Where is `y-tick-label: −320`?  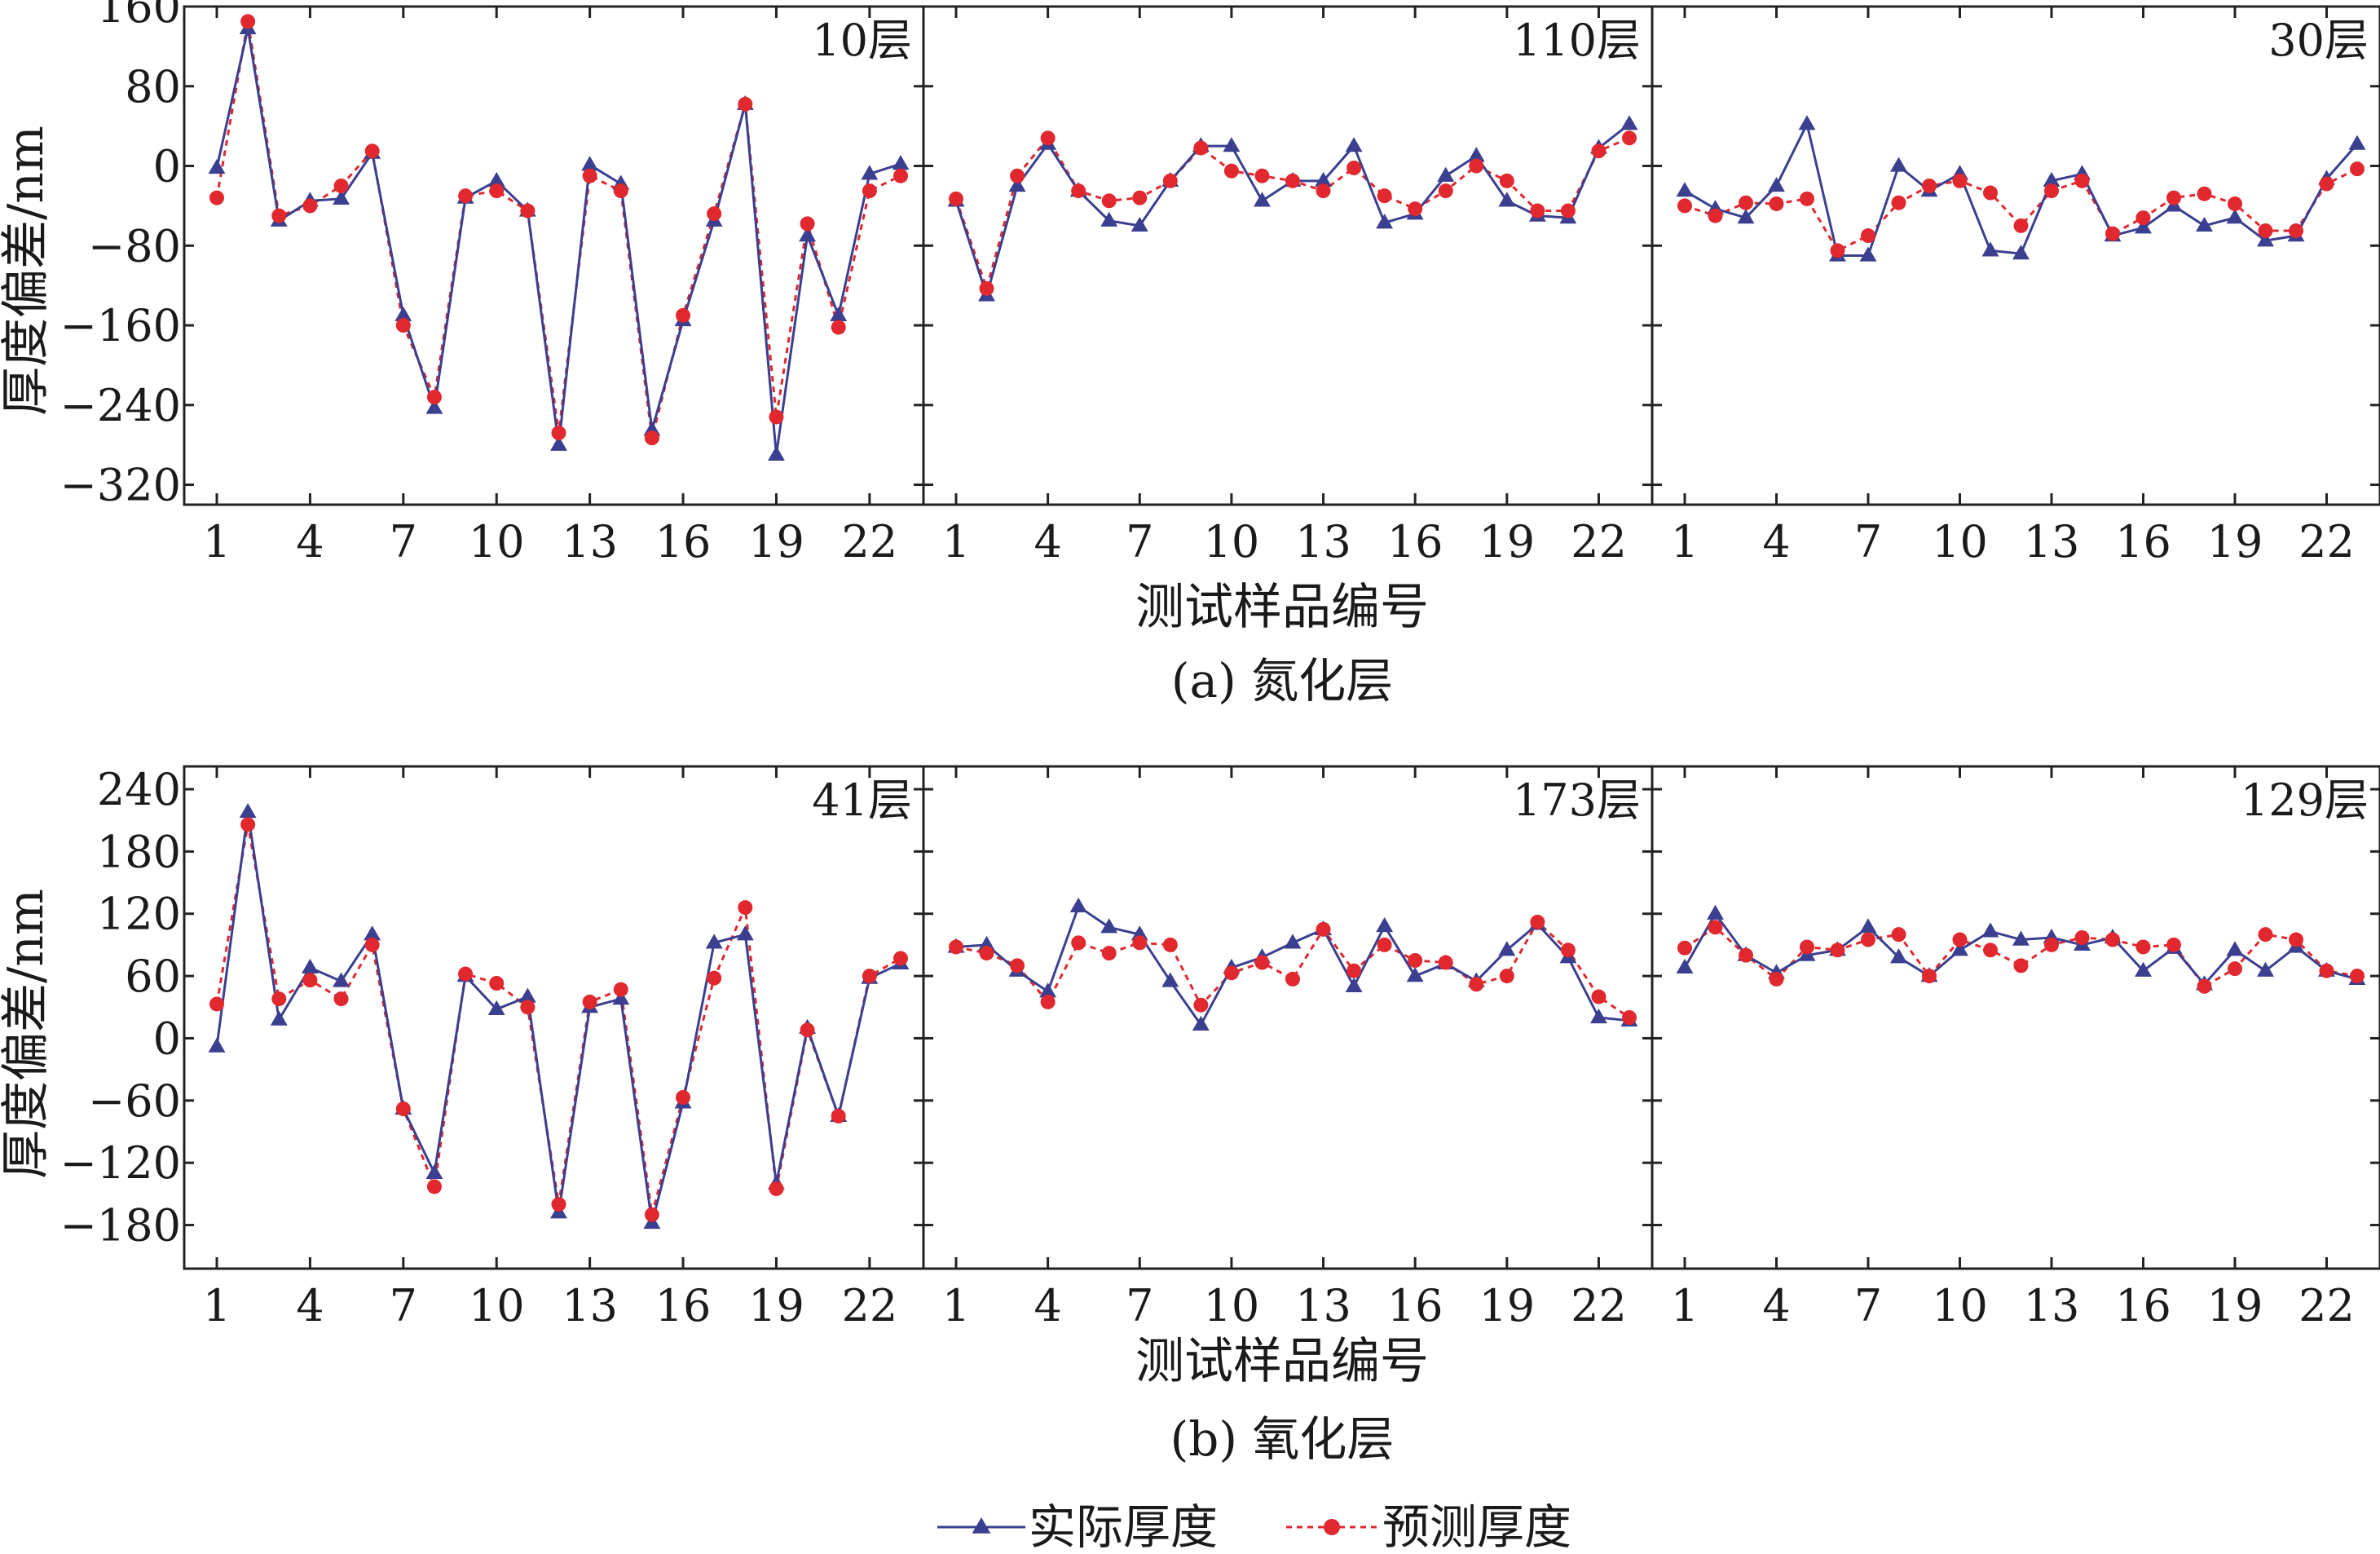
y-tick-label: −320 is located at coordinates (121, 485).